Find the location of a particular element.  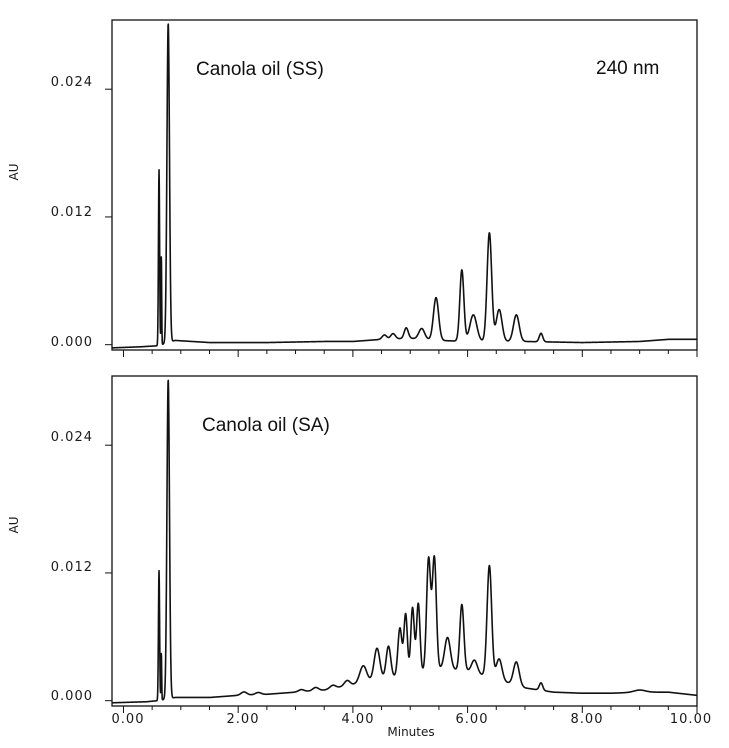

xtick-label-8: 8.00 is located at coordinates (587, 719).